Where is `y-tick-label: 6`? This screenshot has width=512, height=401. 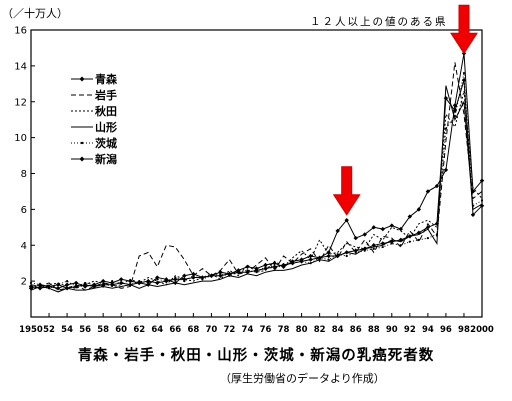
y-tick-label: 6 is located at coordinates (24, 210).